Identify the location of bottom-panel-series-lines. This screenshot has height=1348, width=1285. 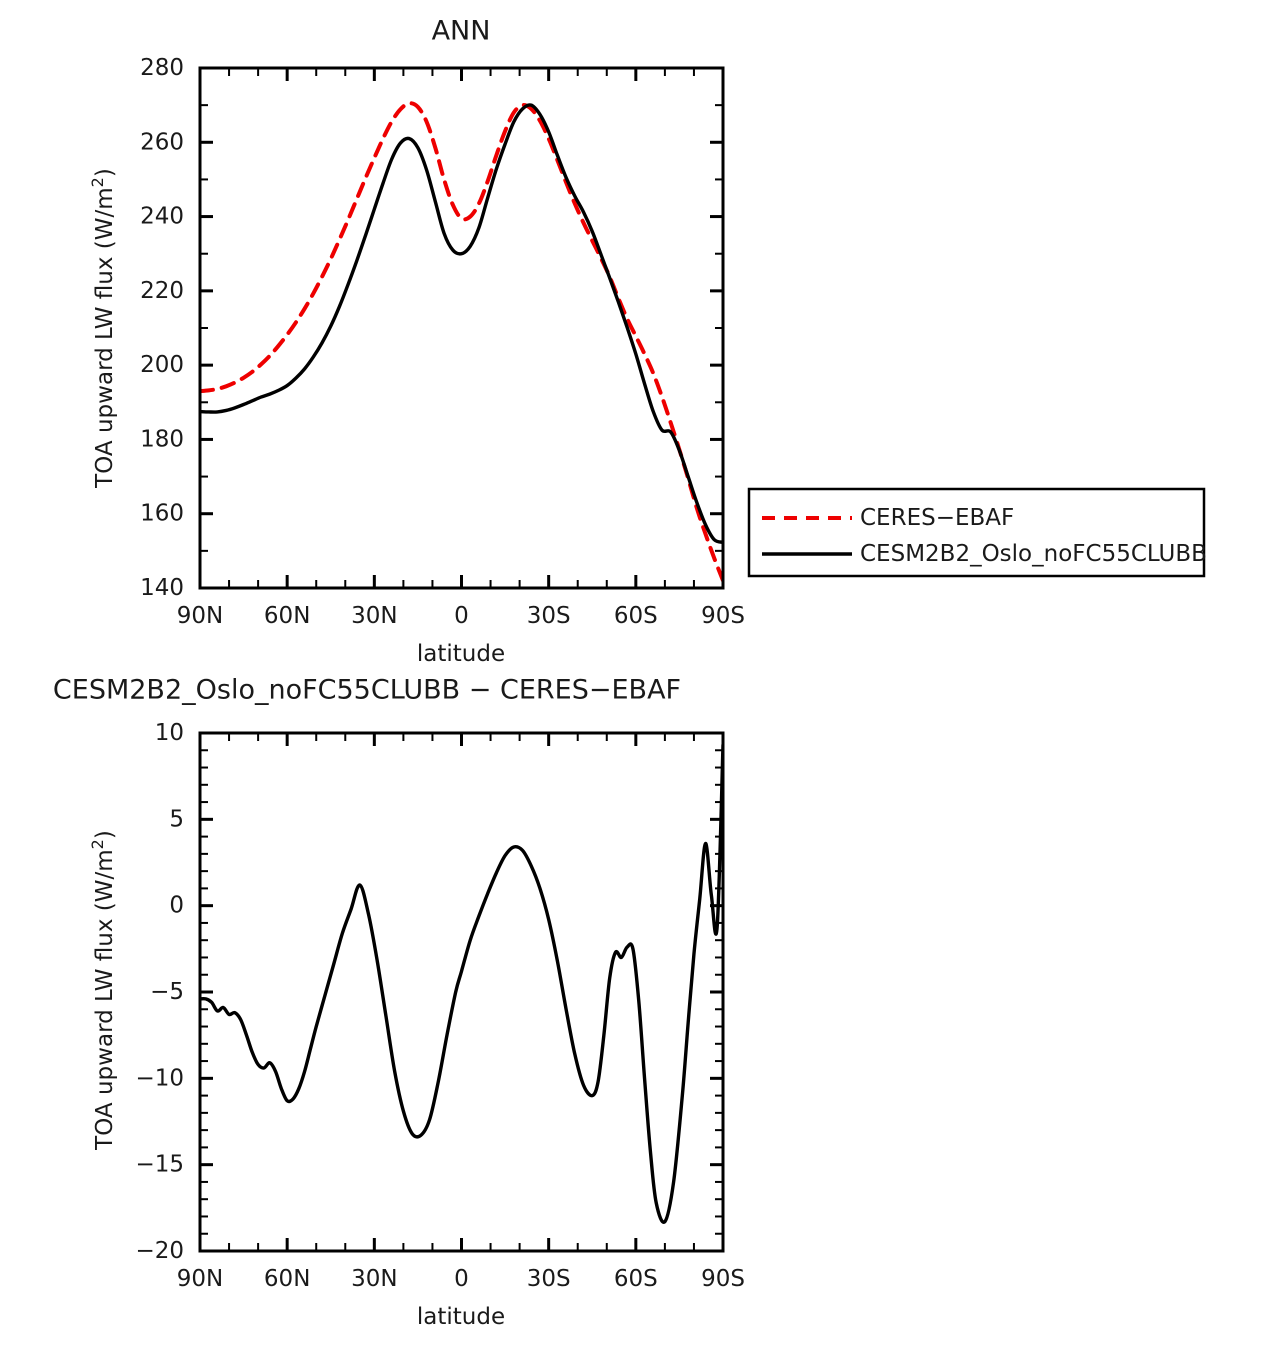
(461, 984).